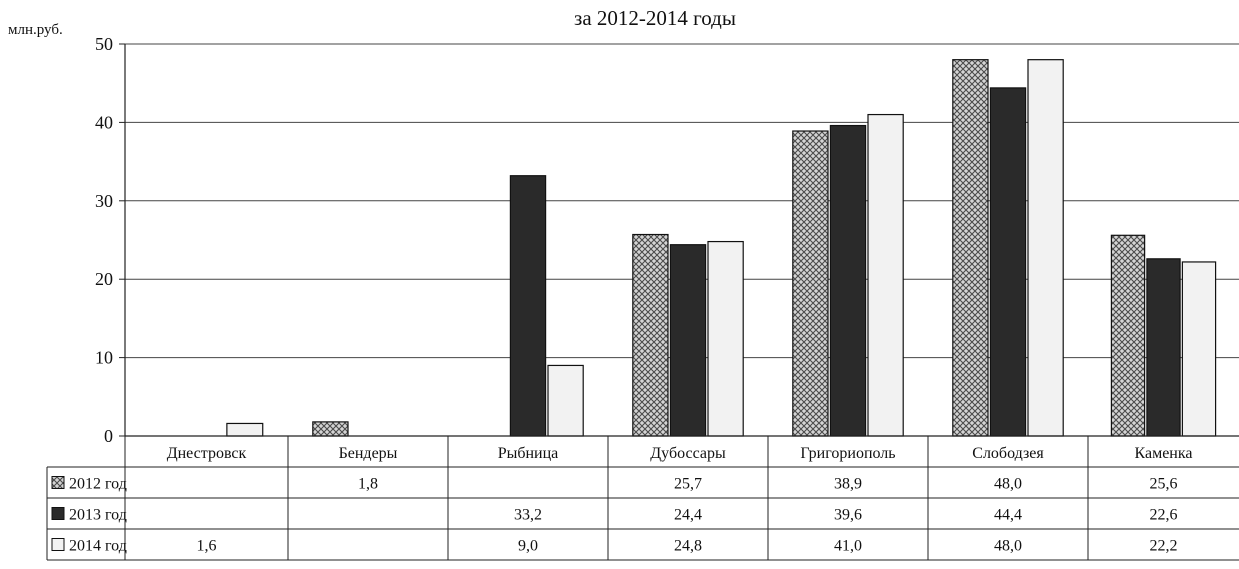 Image resolution: width=1239 pixels, height=569 pixels. Describe the element at coordinates (98, 515) in the screenshot. I see `legend-label: 2013 год` at that location.